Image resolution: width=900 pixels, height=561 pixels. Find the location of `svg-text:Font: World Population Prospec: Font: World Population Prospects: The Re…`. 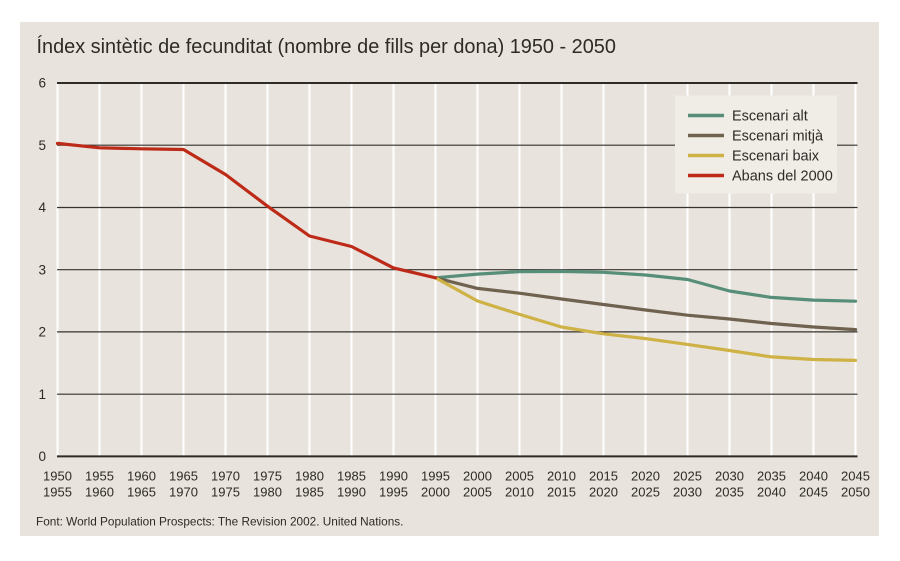

svg-text:Font: World Population Prospec: Font: World Population Prospects: The Re… is located at coordinates (219, 522).